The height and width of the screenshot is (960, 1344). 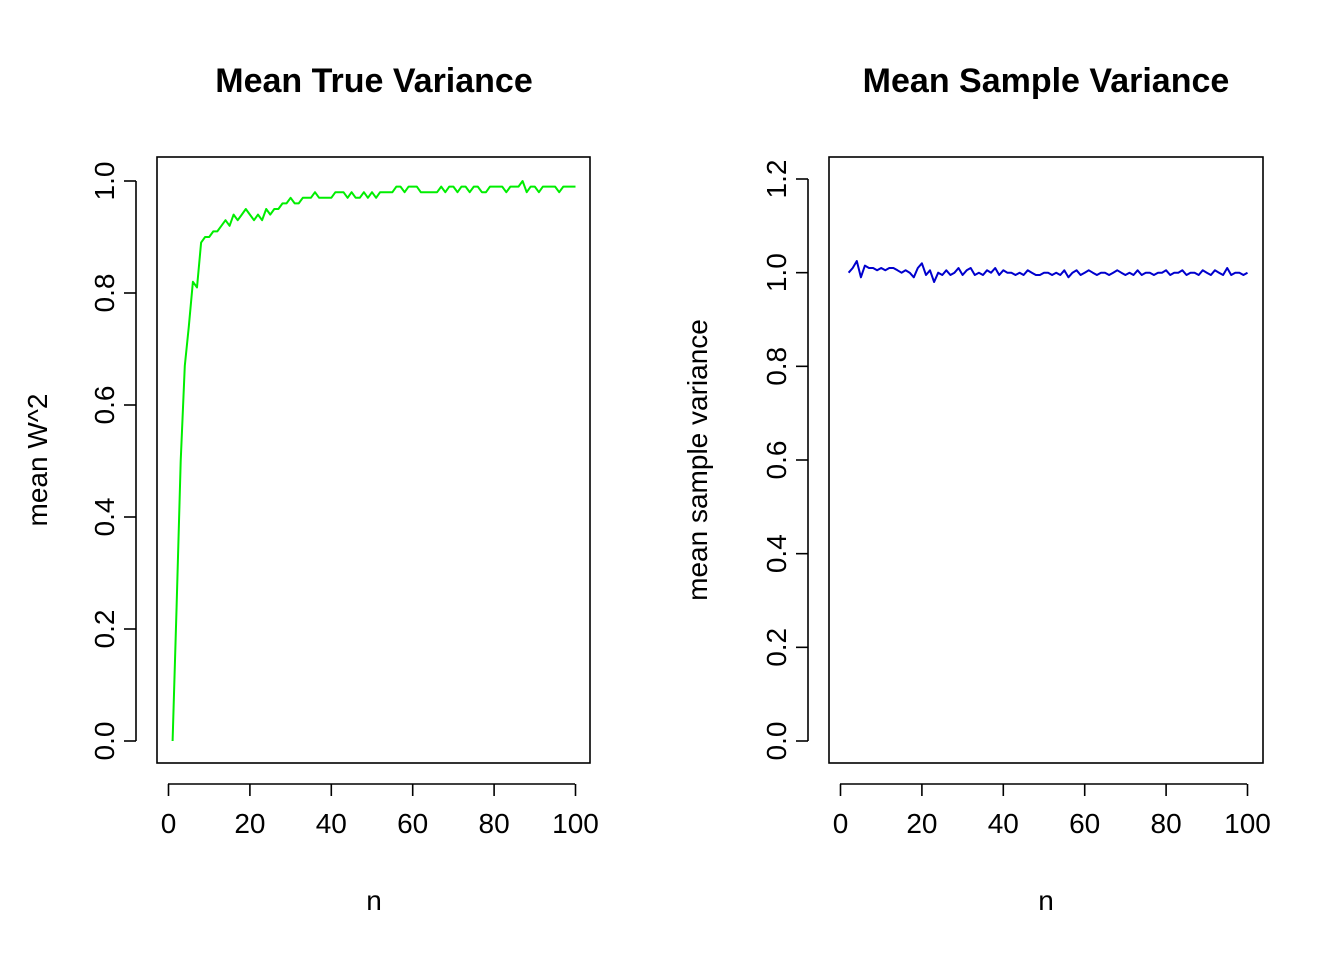 I want to click on chart-title: Mean True Variance, so click(x=374, y=81).